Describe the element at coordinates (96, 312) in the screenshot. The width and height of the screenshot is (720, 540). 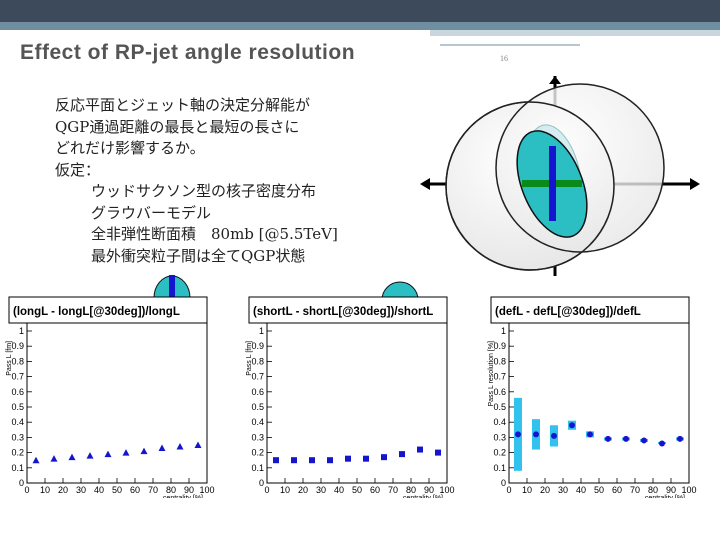
I see `chart-title: (longL - longL[@30deg])/longL` at that location.